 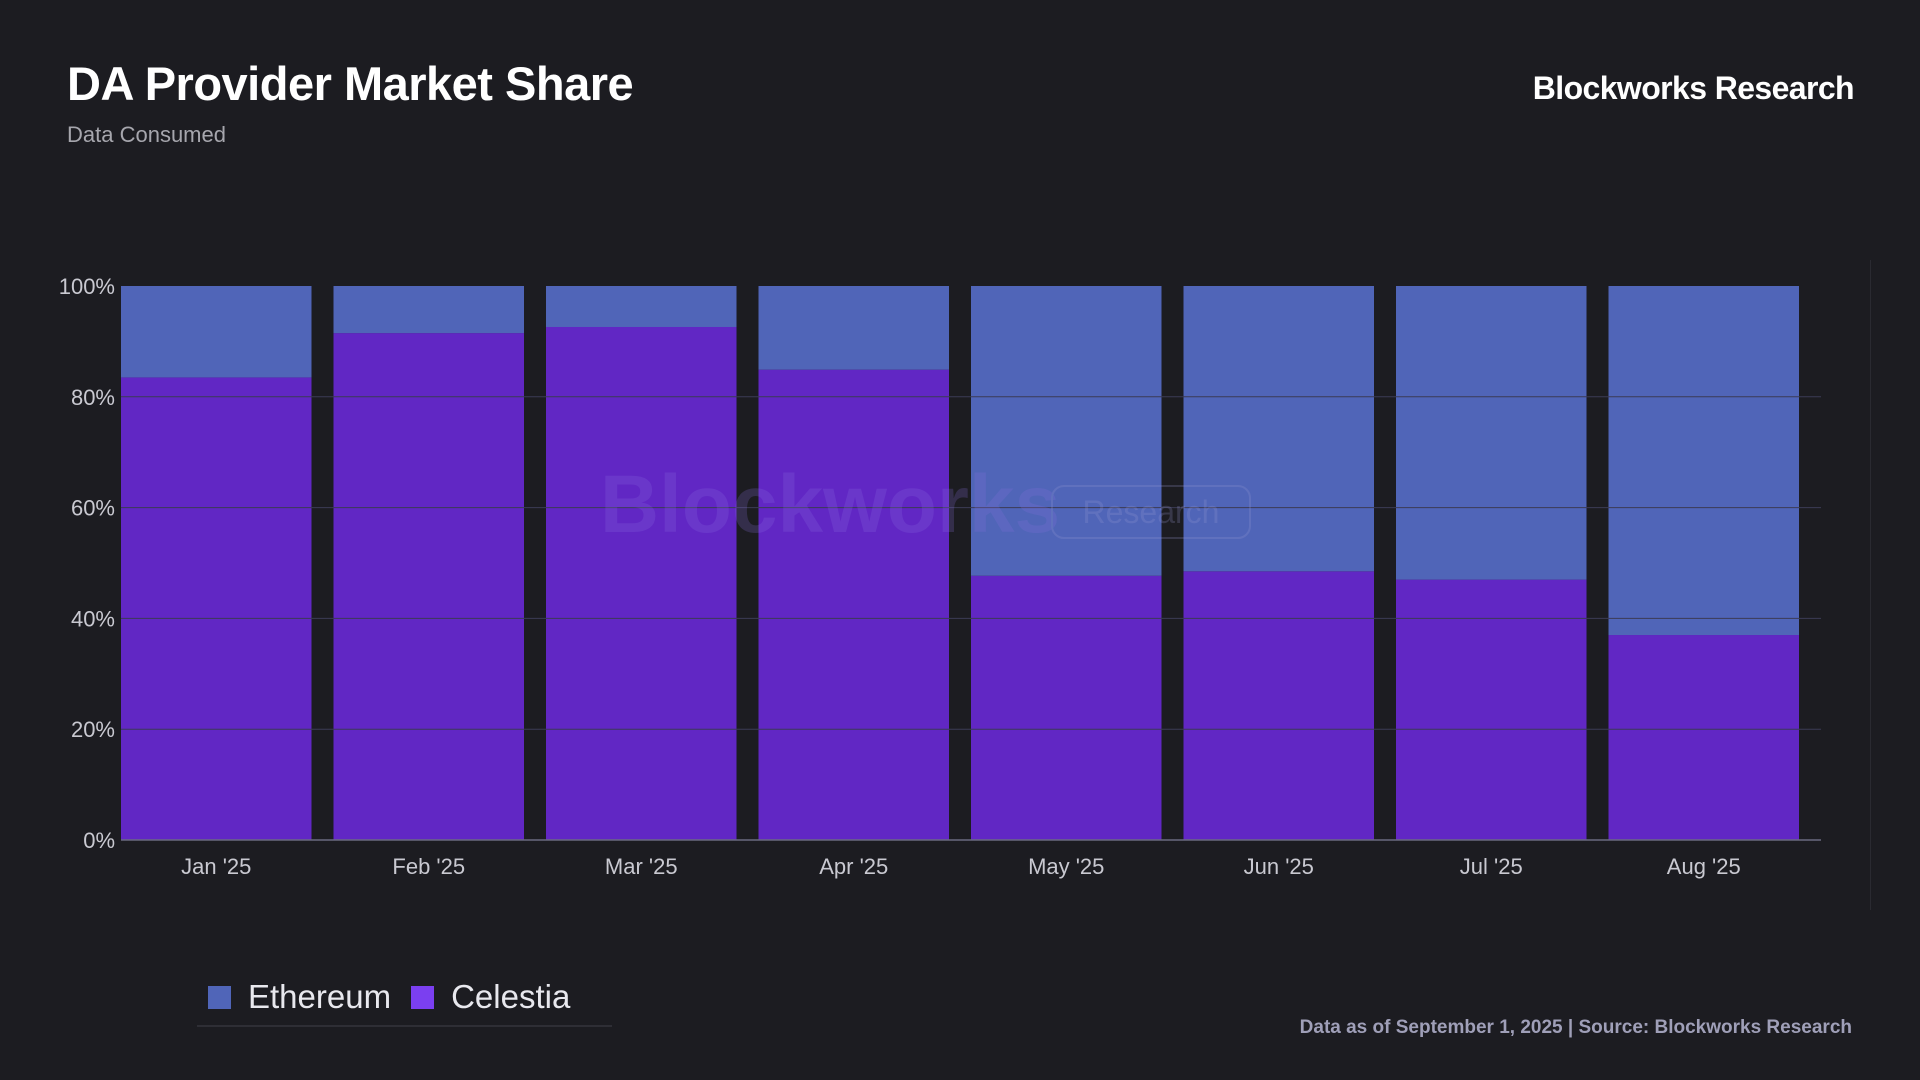 I want to click on y-tick-label: 20%, so click(x=93, y=729).